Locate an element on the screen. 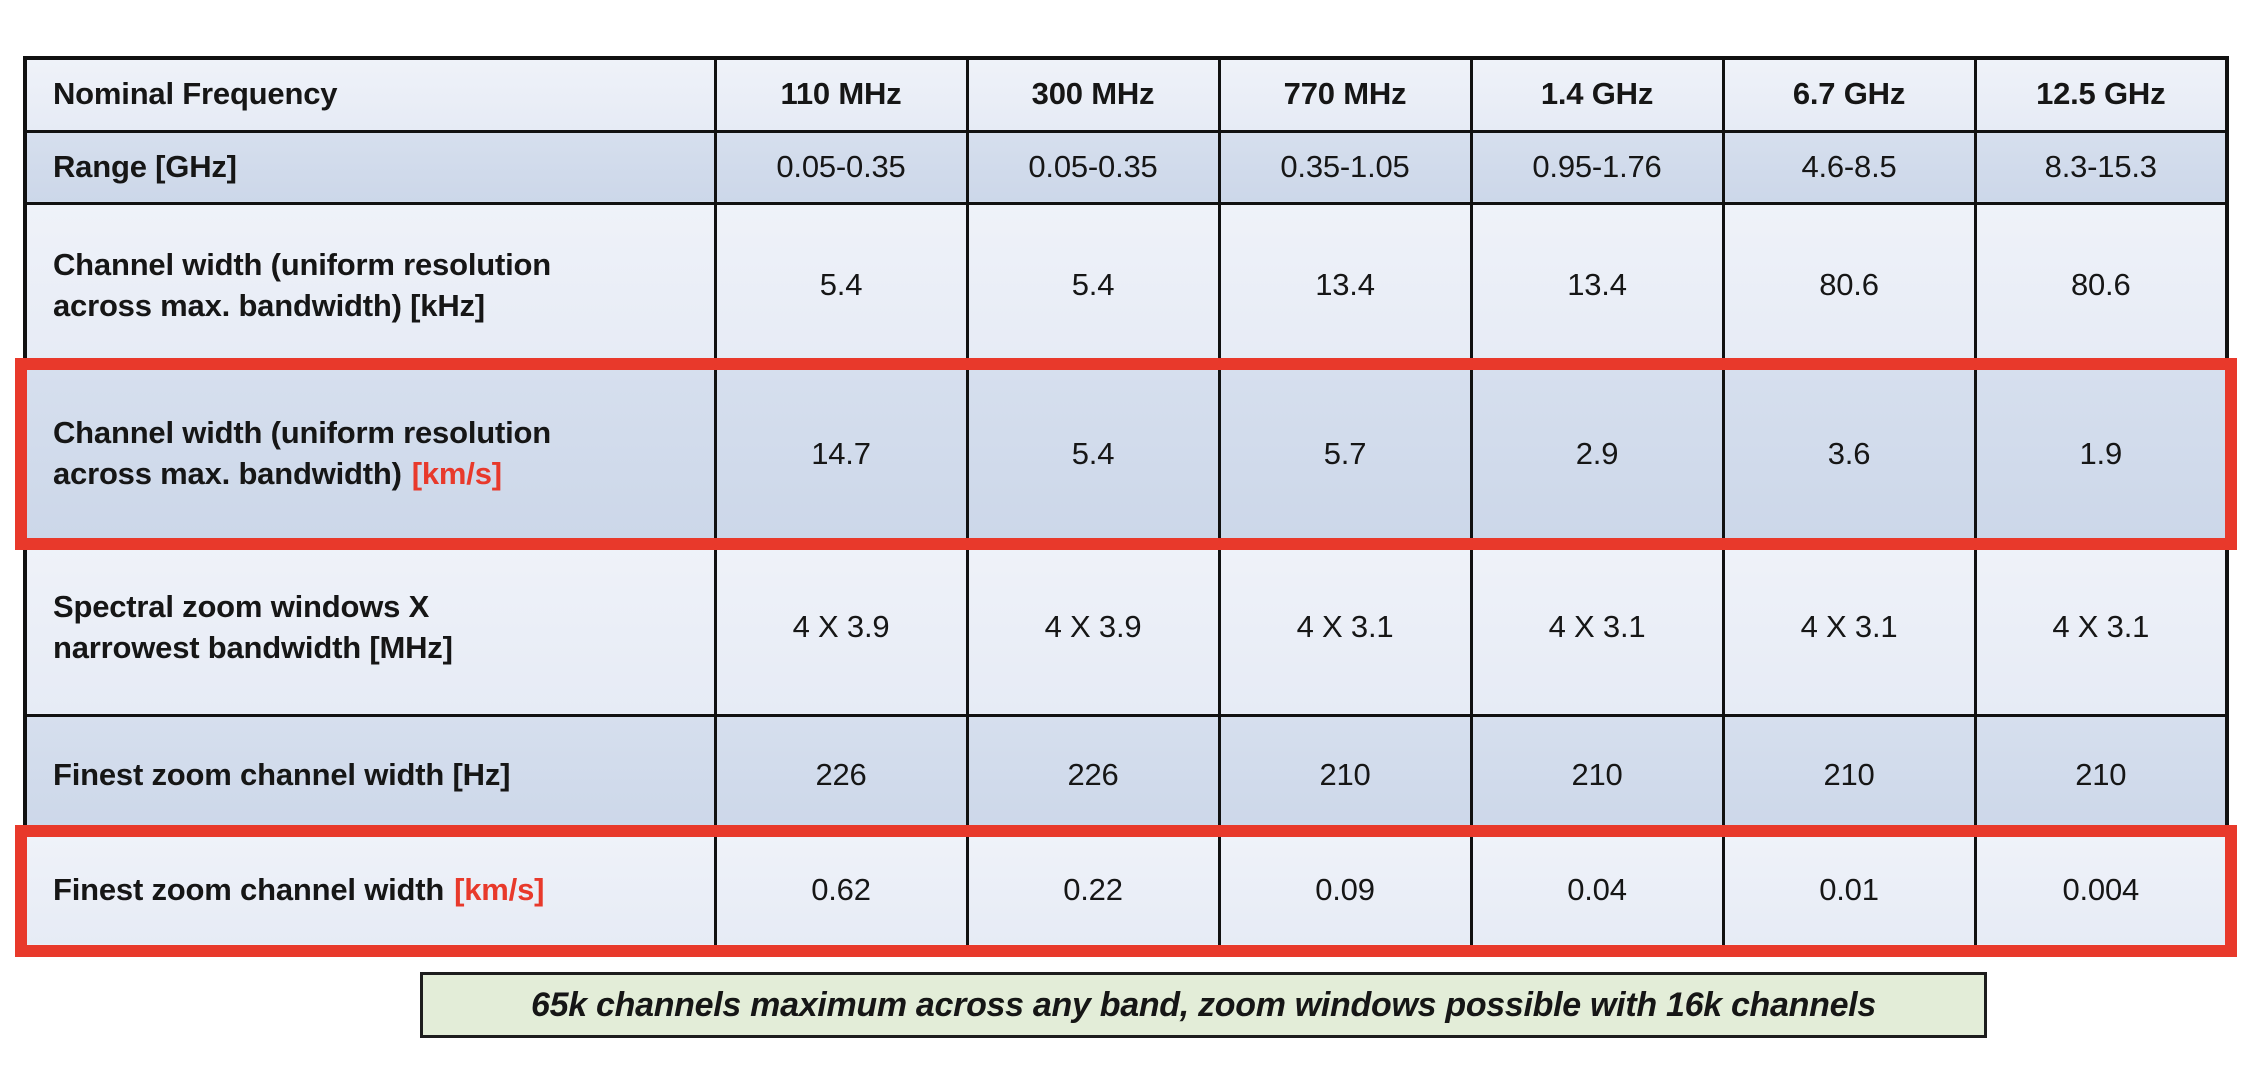  data-cell: 1.9 is located at coordinates (2101, 454).